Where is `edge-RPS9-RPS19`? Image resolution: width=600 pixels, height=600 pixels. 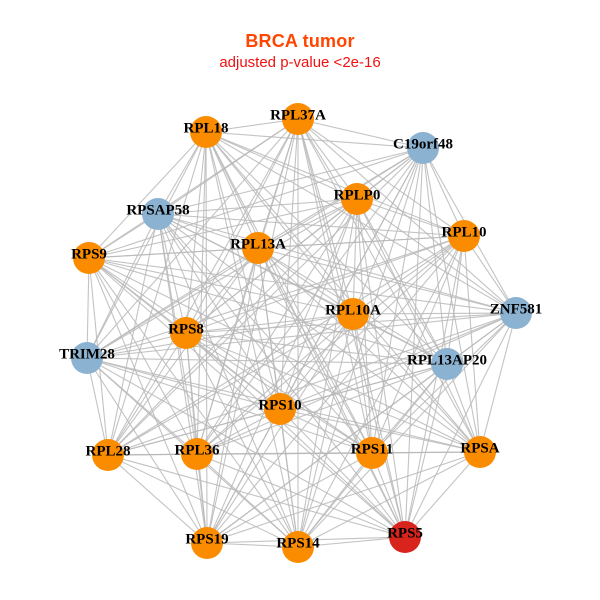
edge-RPS9-RPS19 is located at coordinates (148, 400).